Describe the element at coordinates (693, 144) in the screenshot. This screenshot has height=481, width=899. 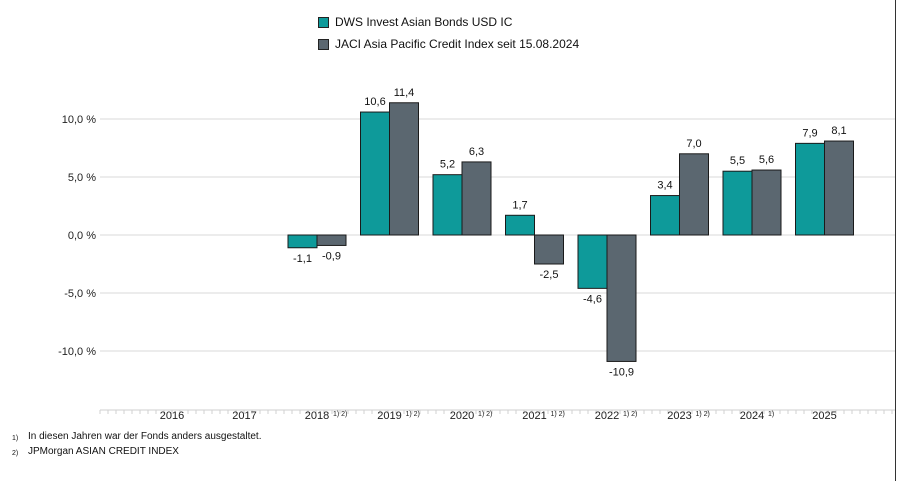
I see `data-label-index: 7,0` at that location.